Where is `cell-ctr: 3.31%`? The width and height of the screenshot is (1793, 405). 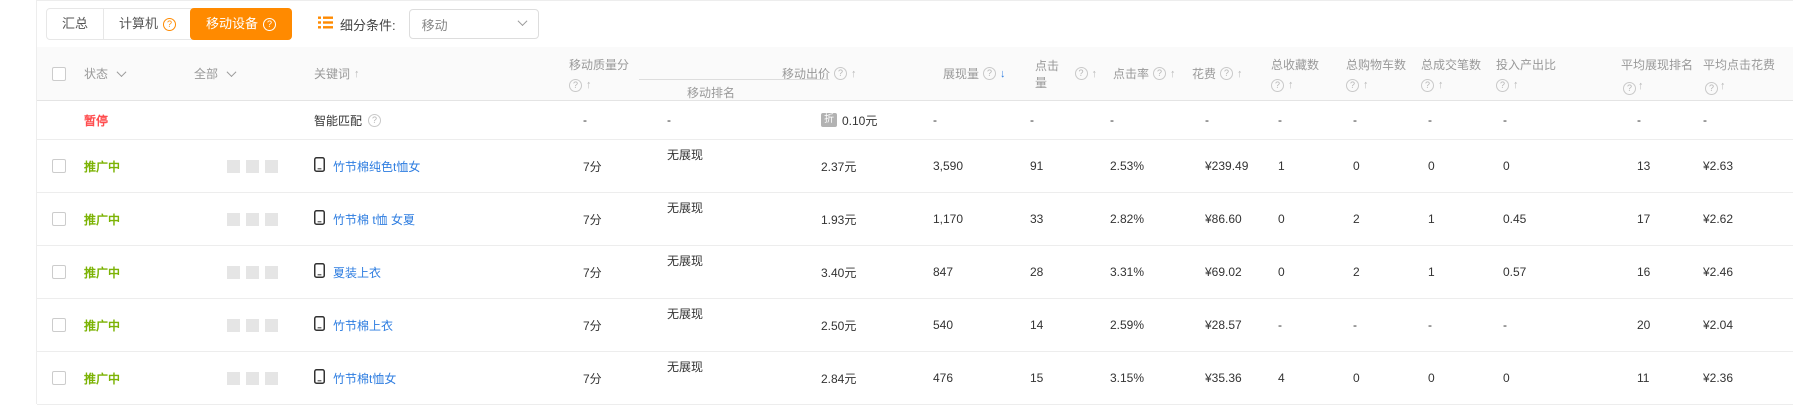 cell-ctr: 3.31% is located at coordinates (1127, 272).